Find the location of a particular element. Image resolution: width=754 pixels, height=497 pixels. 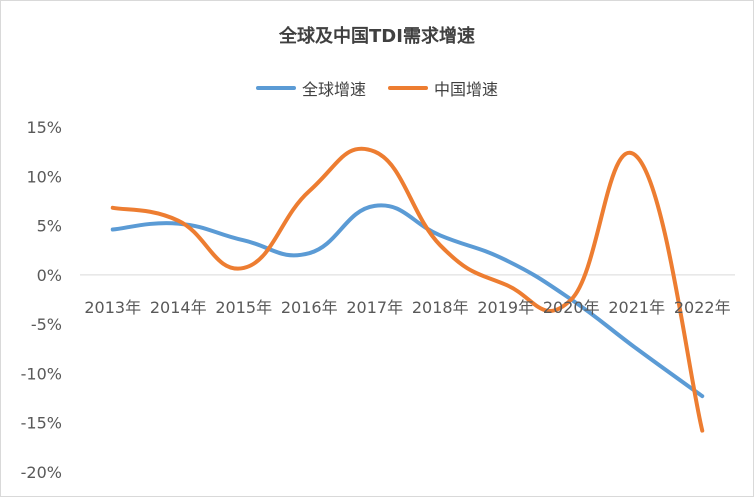

x-tick-label: 2015年 is located at coordinates (243, 307).